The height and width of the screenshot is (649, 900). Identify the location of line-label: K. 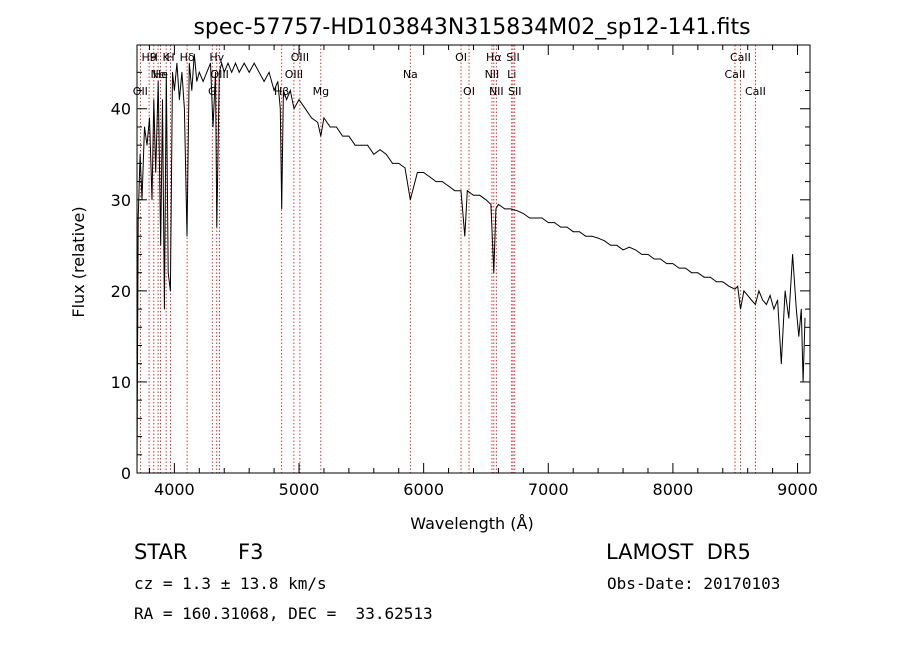
(167, 57).